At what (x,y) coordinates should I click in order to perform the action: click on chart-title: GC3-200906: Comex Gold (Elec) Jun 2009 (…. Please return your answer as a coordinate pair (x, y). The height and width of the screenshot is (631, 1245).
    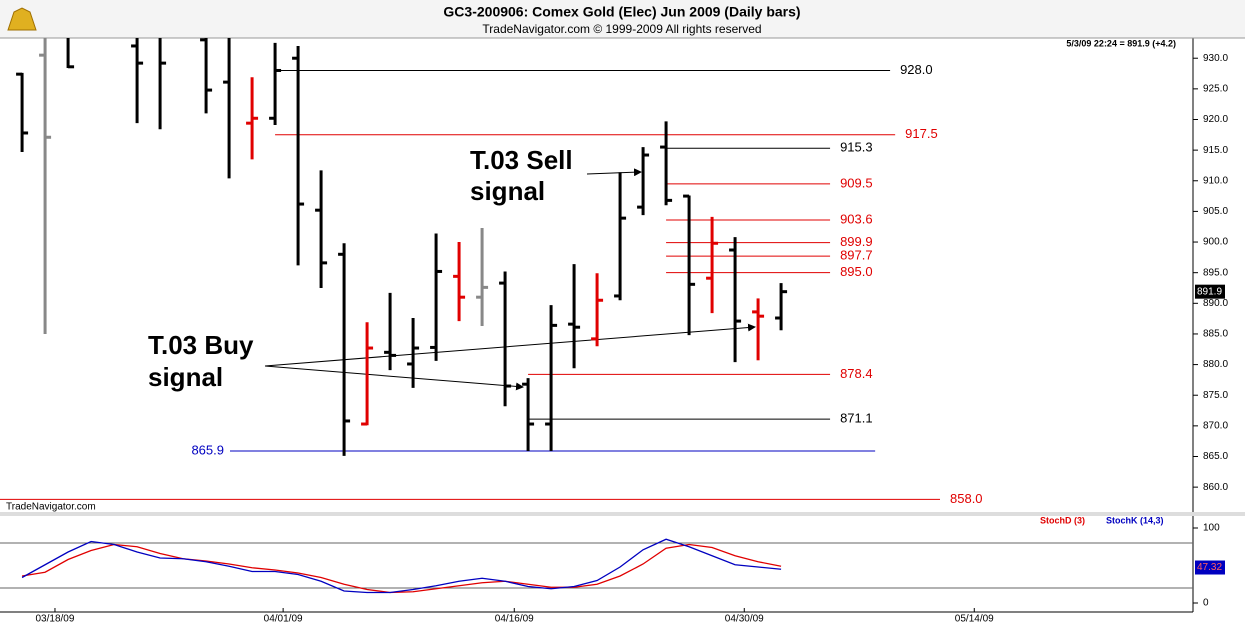
    Looking at the image, I should click on (621, 12).